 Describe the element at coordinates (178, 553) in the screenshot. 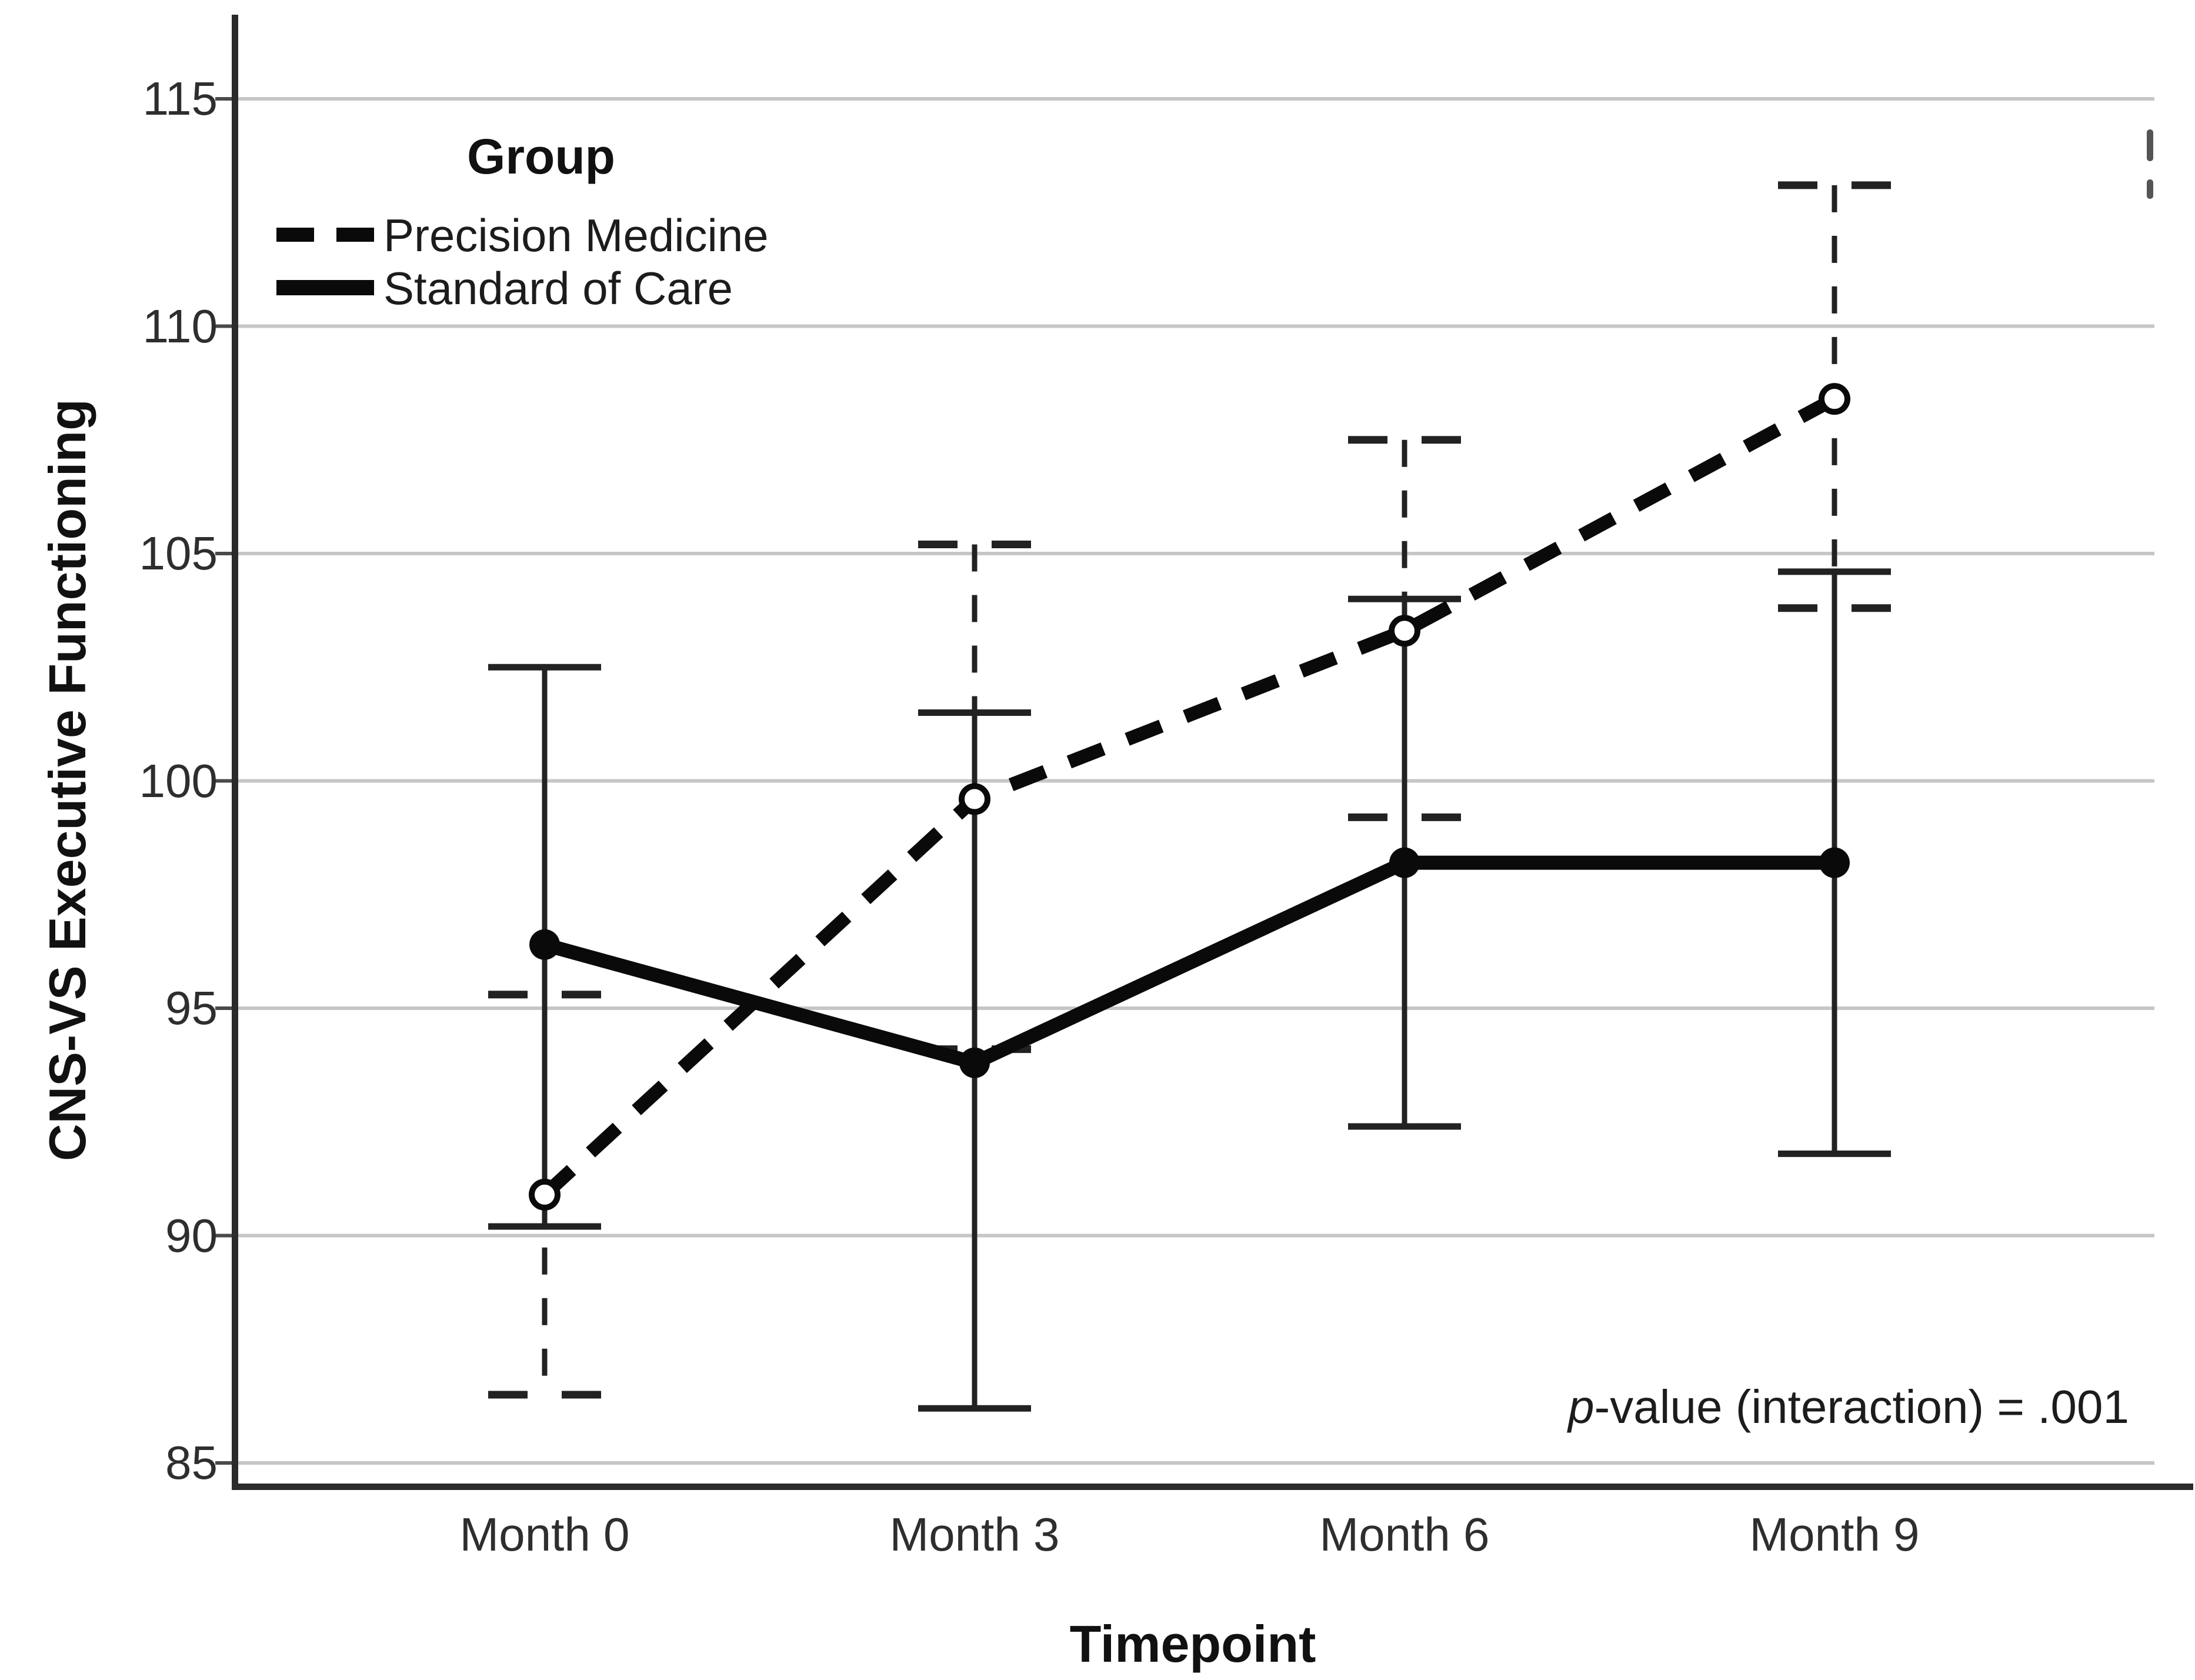

I see `y-tick-label-105: 105` at that location.